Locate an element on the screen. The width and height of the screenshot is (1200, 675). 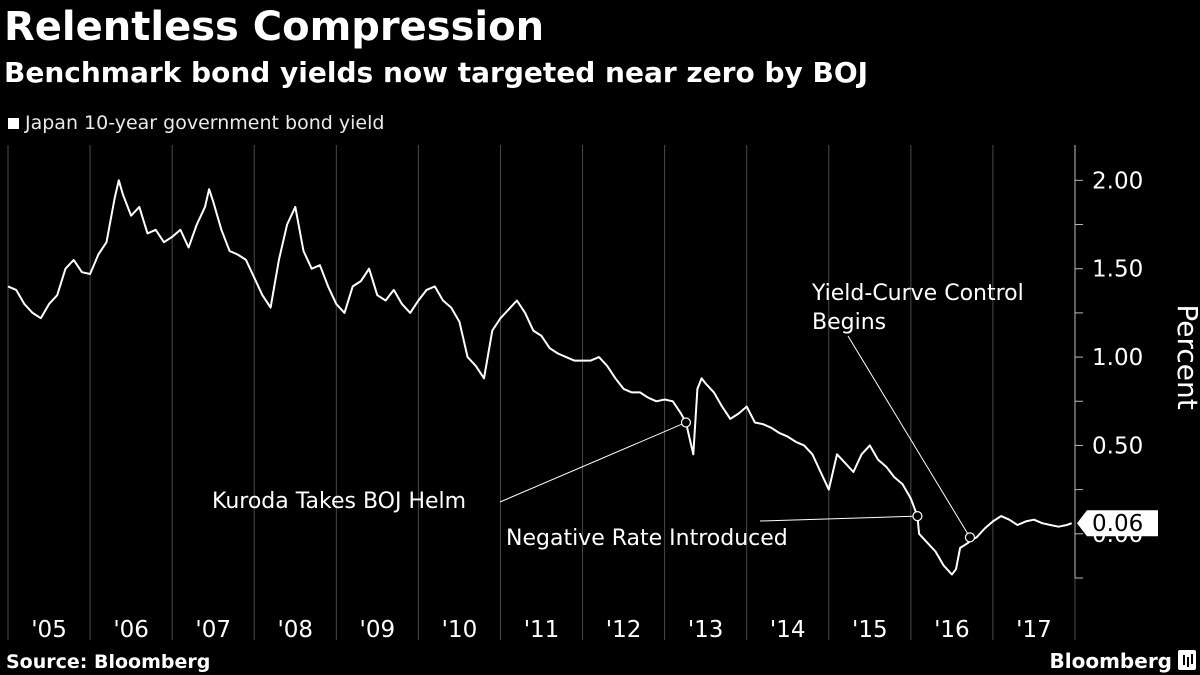
legend-label: Japan 10-year government bond yield is located at coordinates (205, 123).